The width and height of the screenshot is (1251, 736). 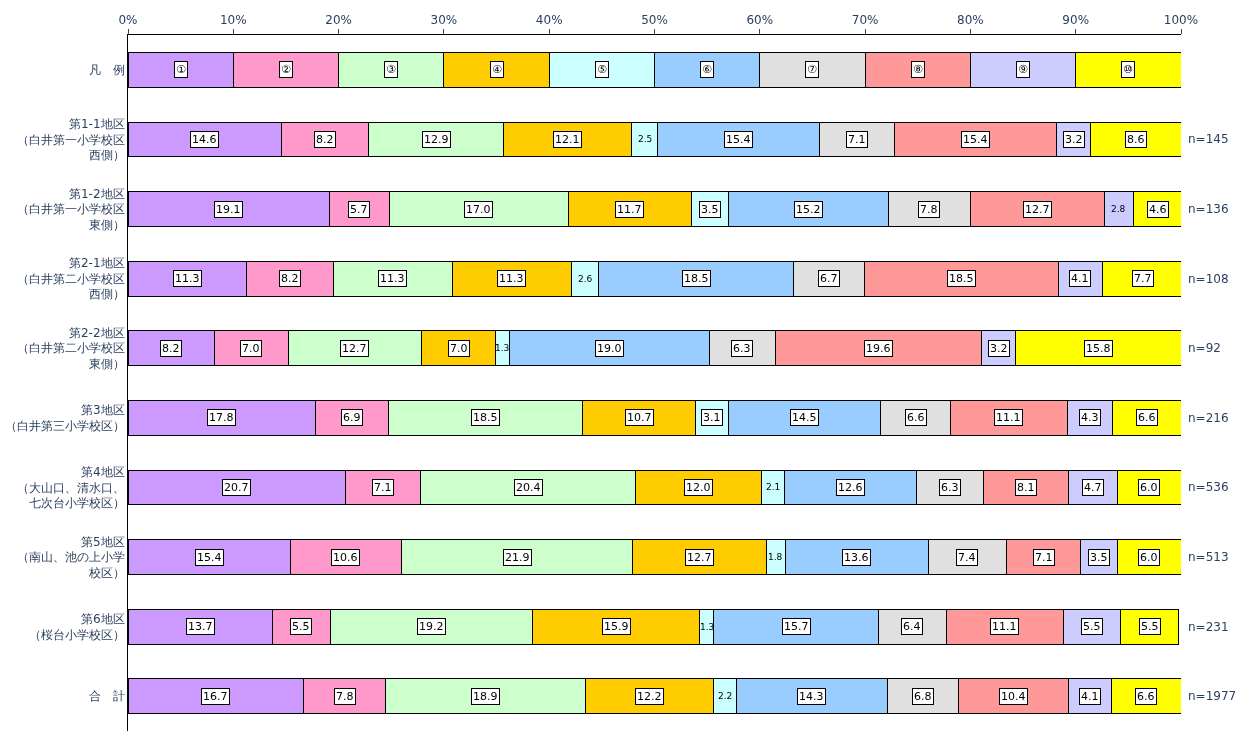 I want to click on data-label: 12.6, so click(x=850, y=487).